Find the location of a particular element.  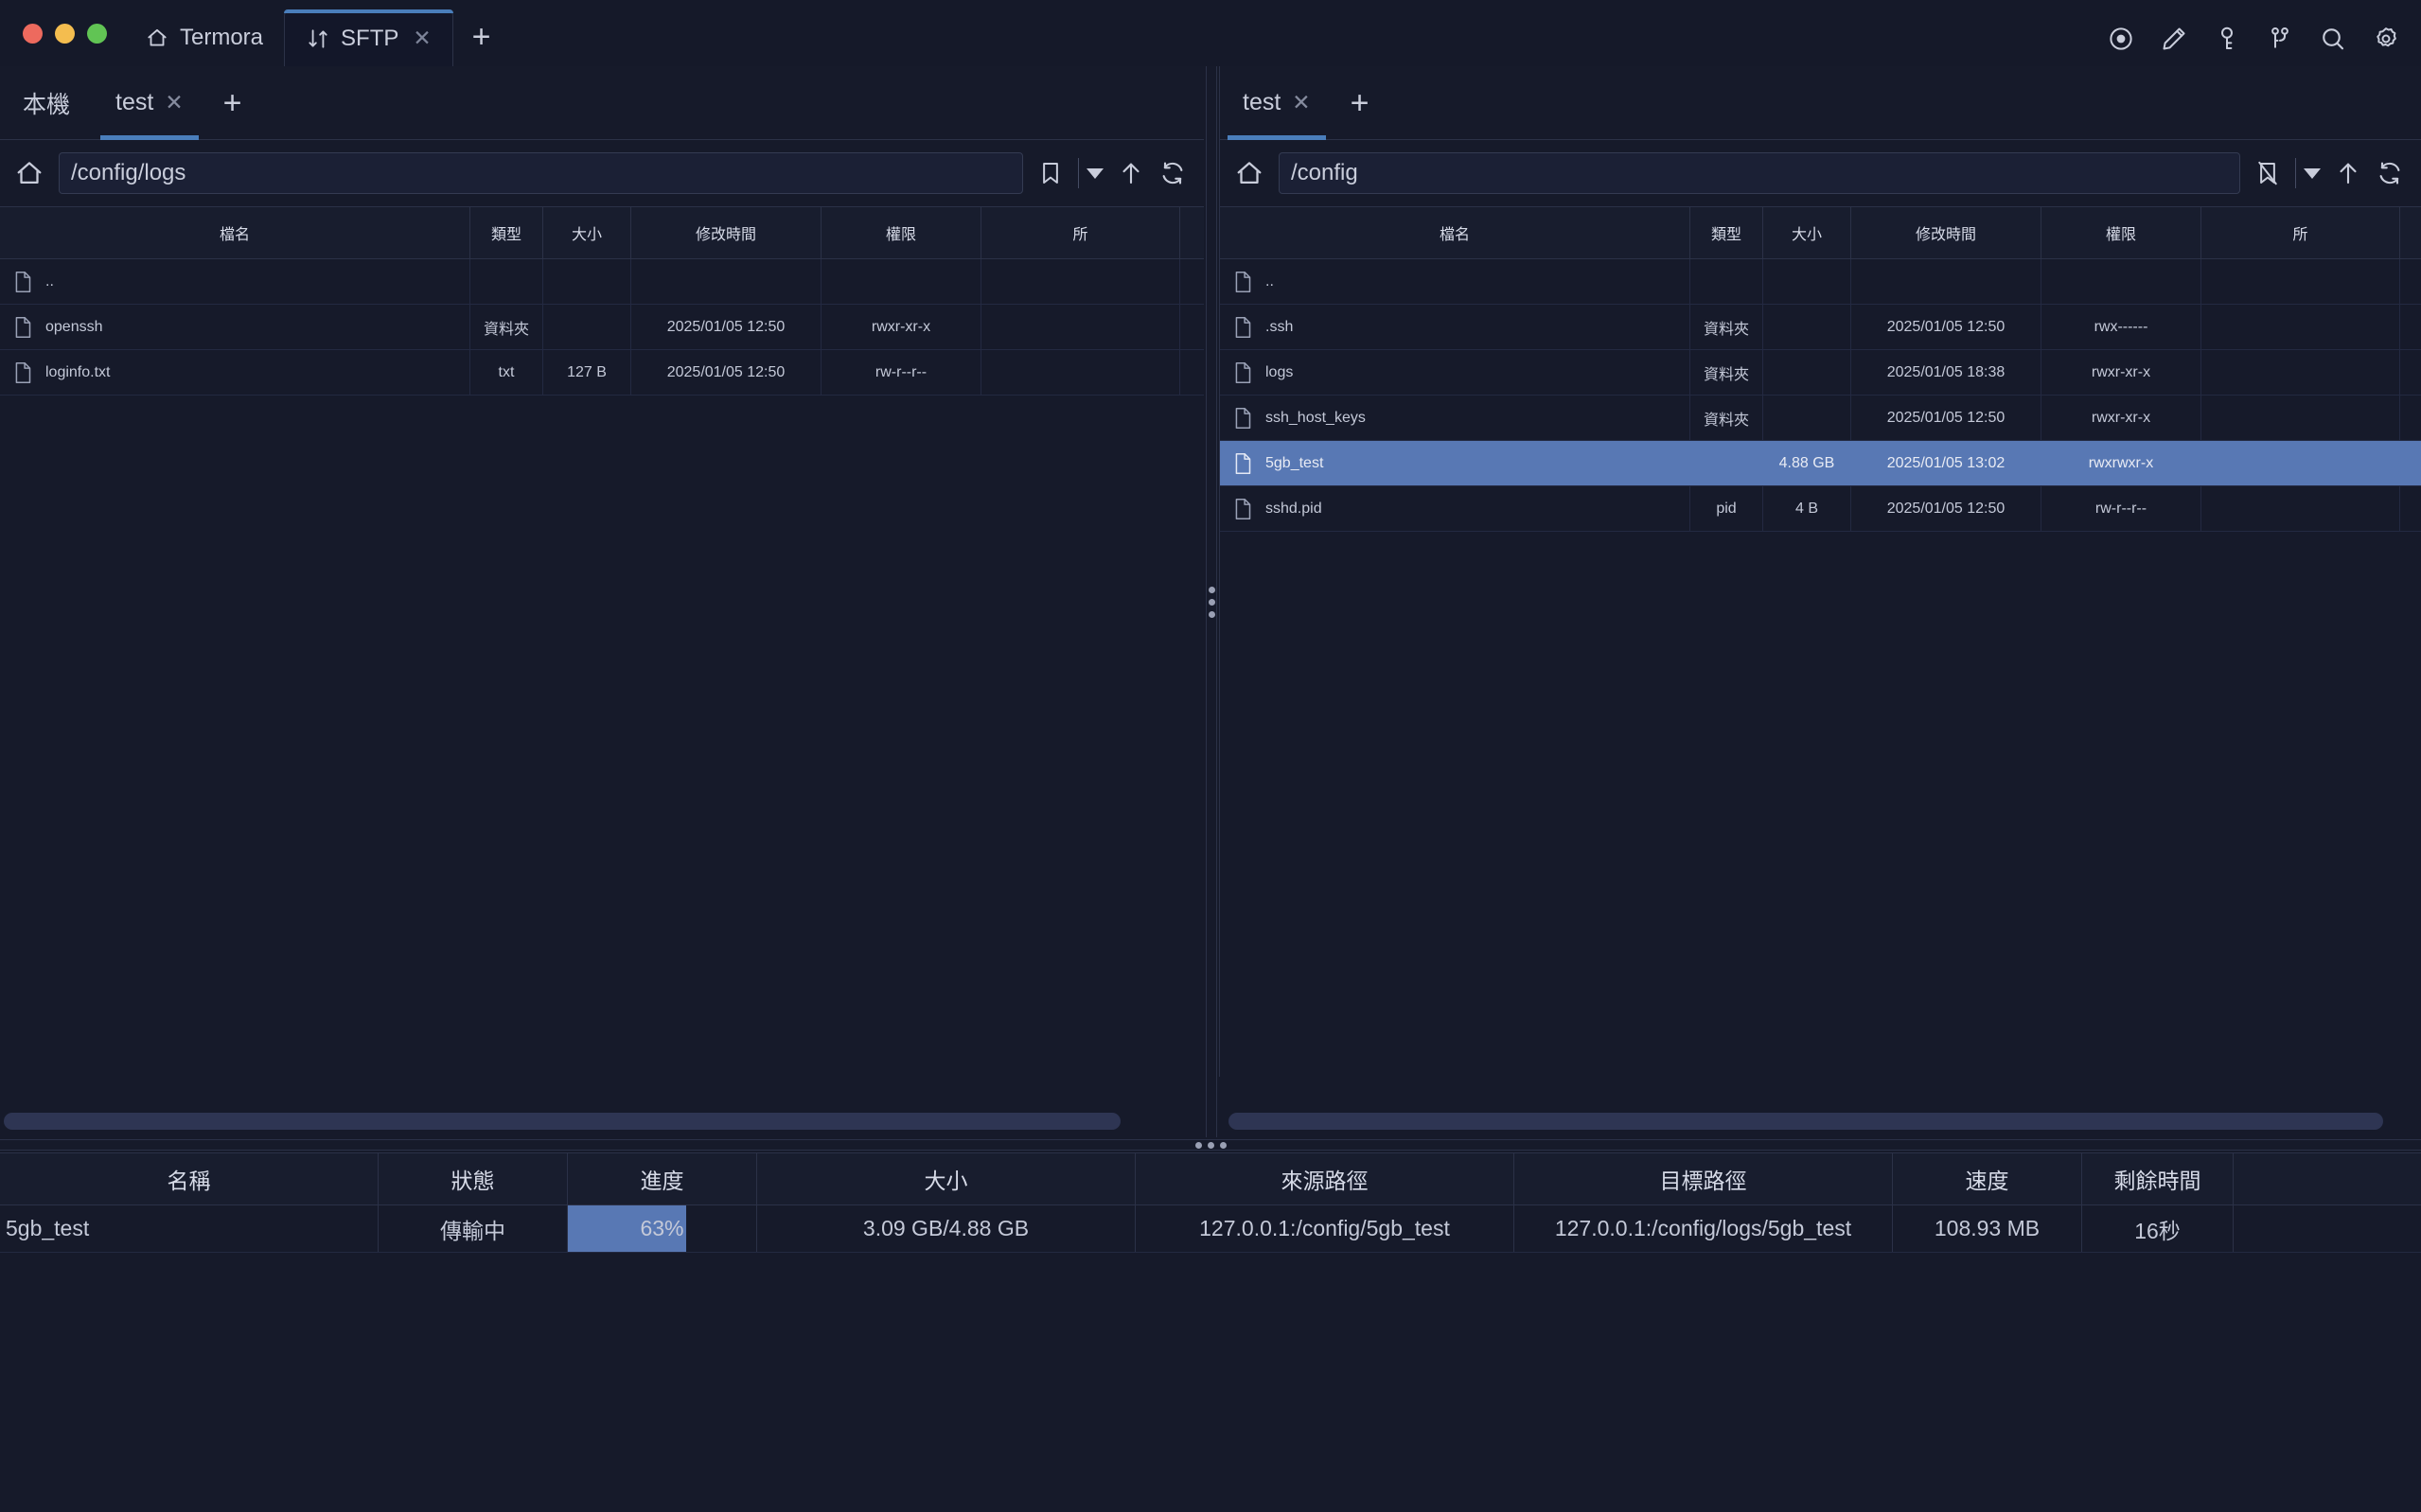

window-tab-strip: Termora SFTP ✕ + is located at coordinates (317, 33).